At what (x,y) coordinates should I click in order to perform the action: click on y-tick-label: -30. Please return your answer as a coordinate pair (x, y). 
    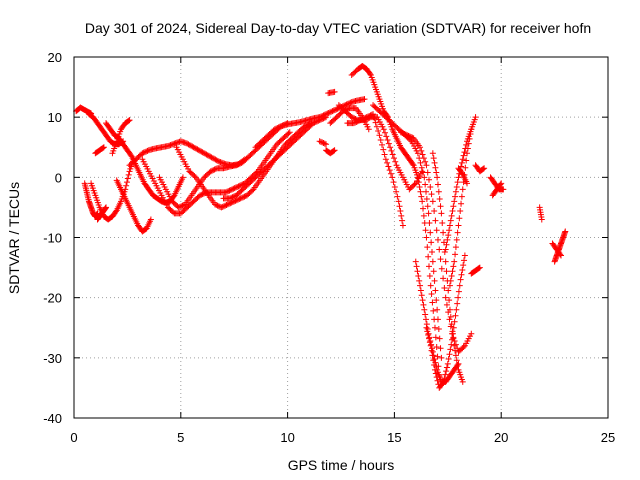
    Looking at the image, I should click on (52, 358).